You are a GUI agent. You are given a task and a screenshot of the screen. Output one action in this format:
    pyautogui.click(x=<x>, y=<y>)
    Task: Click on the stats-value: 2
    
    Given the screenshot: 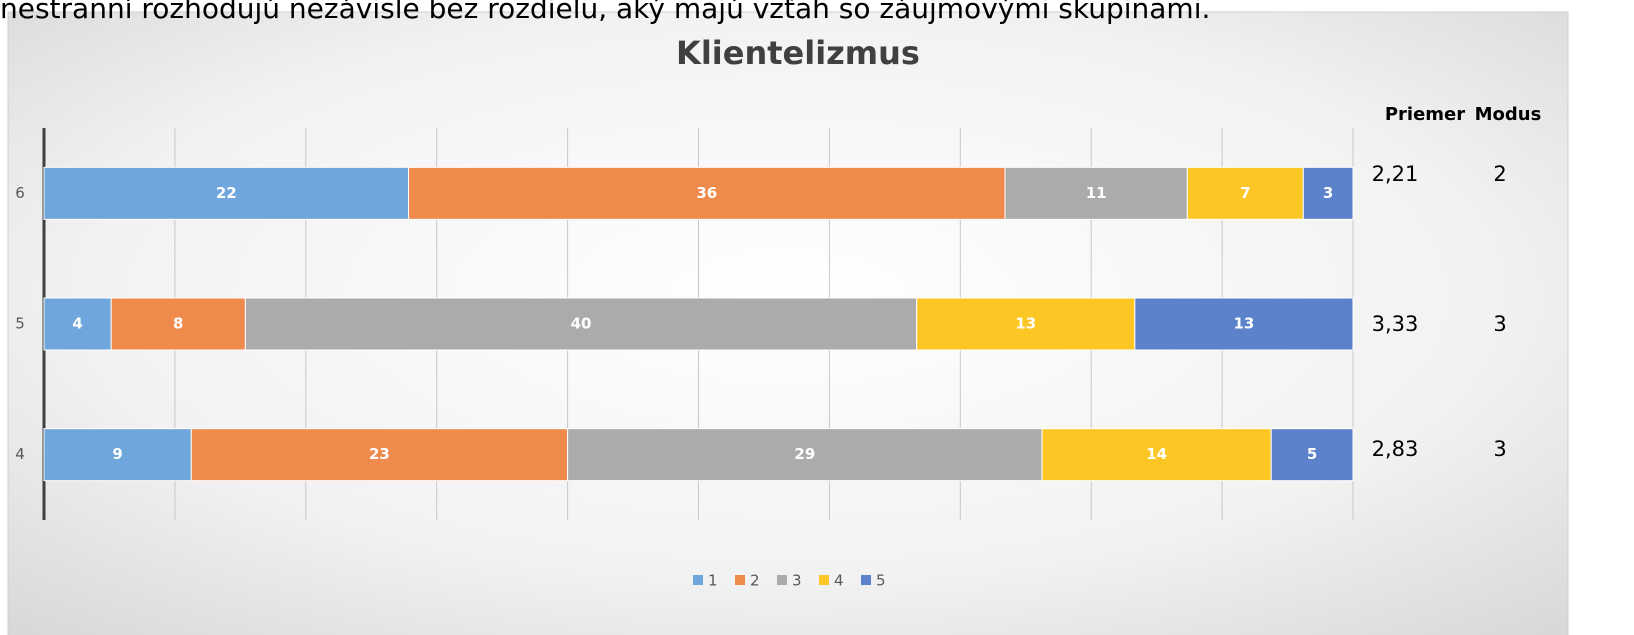 What is the action you would take?
    pyautogui.click(x=1499, y=174)
    